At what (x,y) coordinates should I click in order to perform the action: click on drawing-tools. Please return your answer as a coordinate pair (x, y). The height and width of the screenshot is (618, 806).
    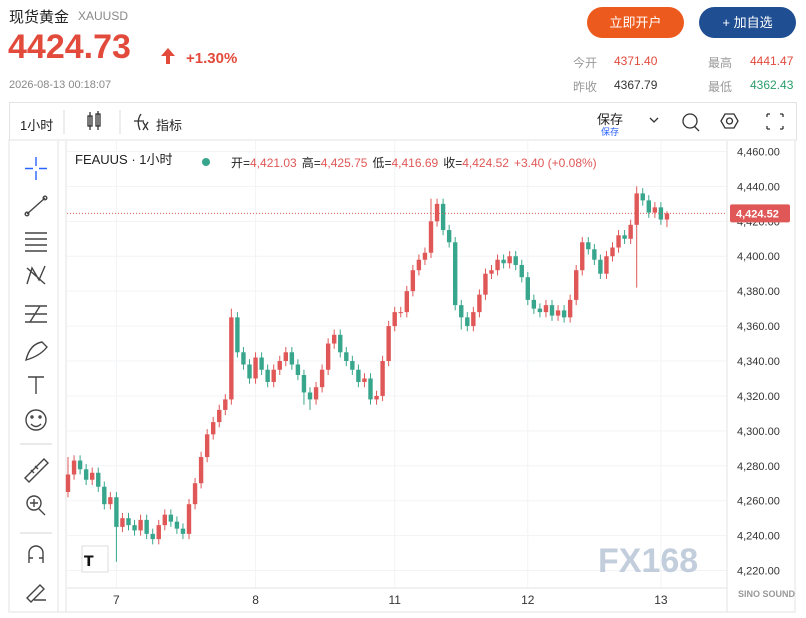
    Looking at the image, I should click on (36, 380).